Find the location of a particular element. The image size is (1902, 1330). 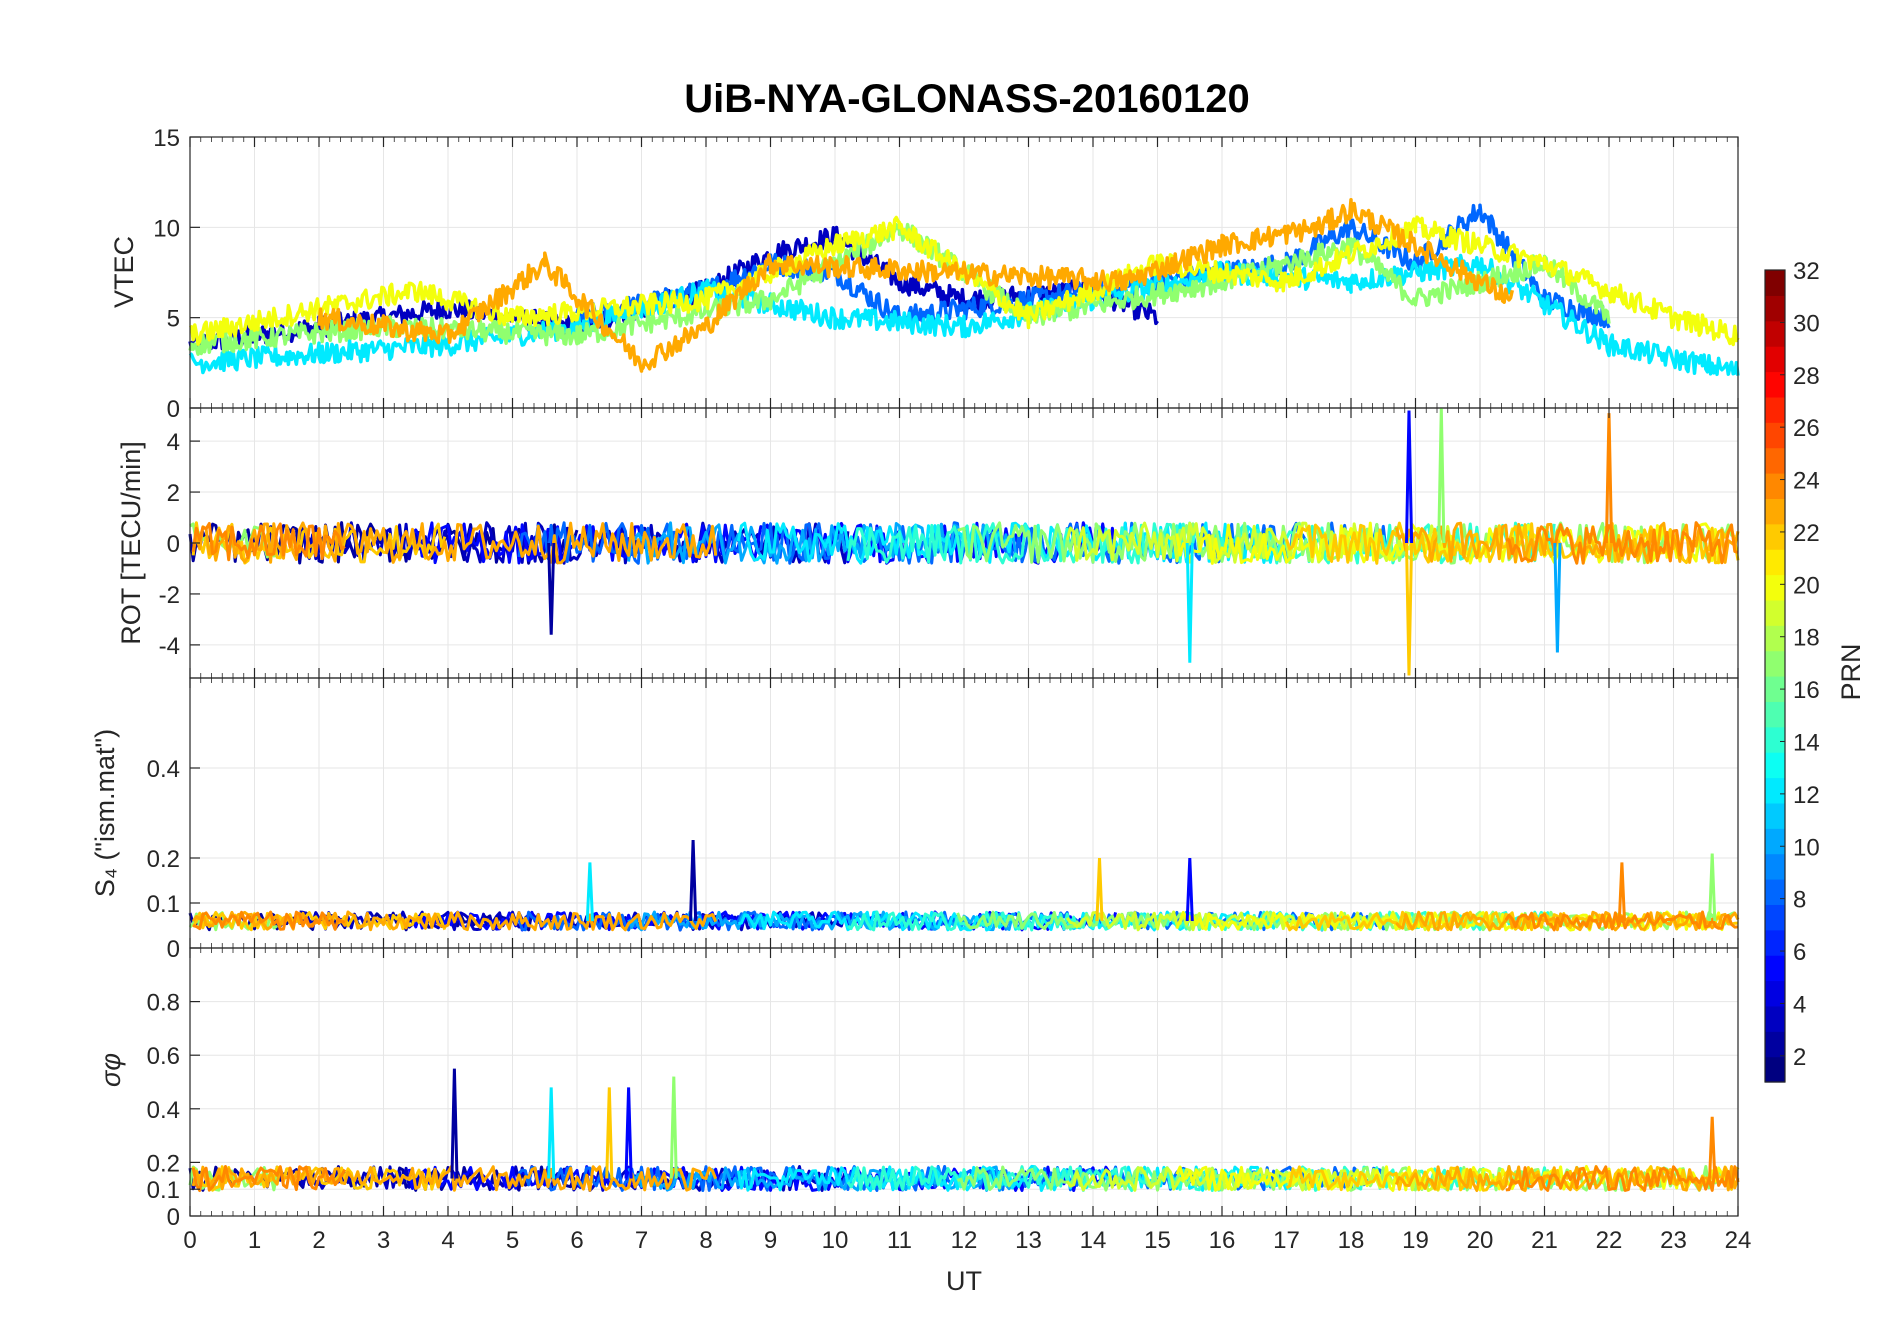

colorbar-tick-label: 16 is located at coordinates (1806, 690).